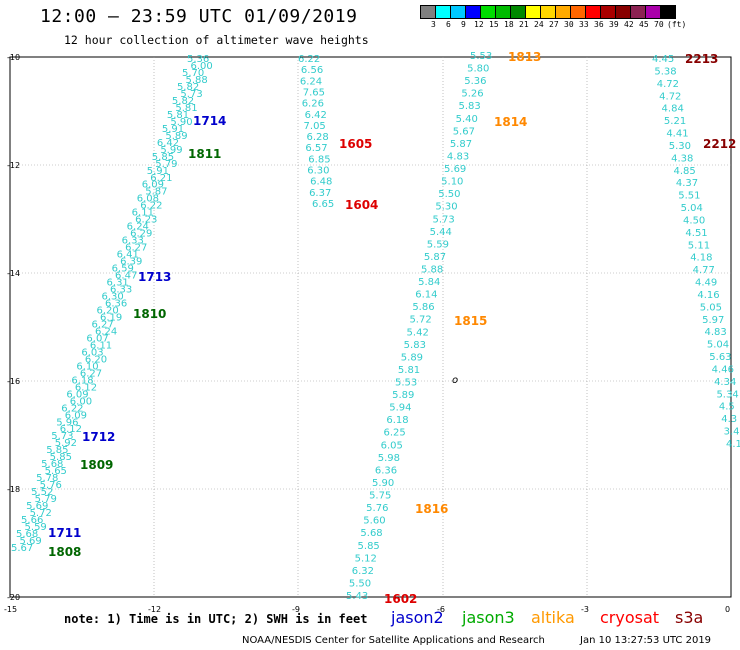  Describe the element at coordinates (13, 57) in the screenshot. I see `lat-label: -10` at that location.